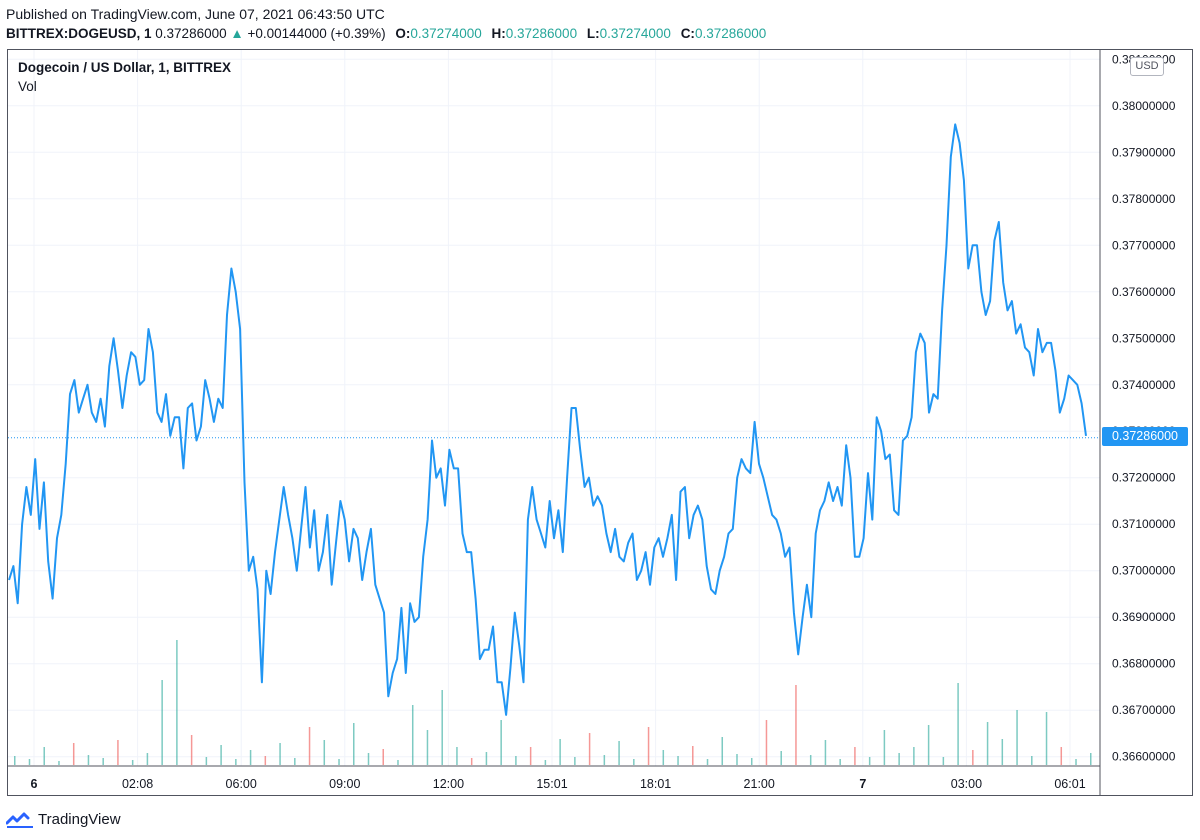 The height and width of the screenshot is (840, 1200). I want to click on price-tick: 0.37100000, so click(1144, 524).